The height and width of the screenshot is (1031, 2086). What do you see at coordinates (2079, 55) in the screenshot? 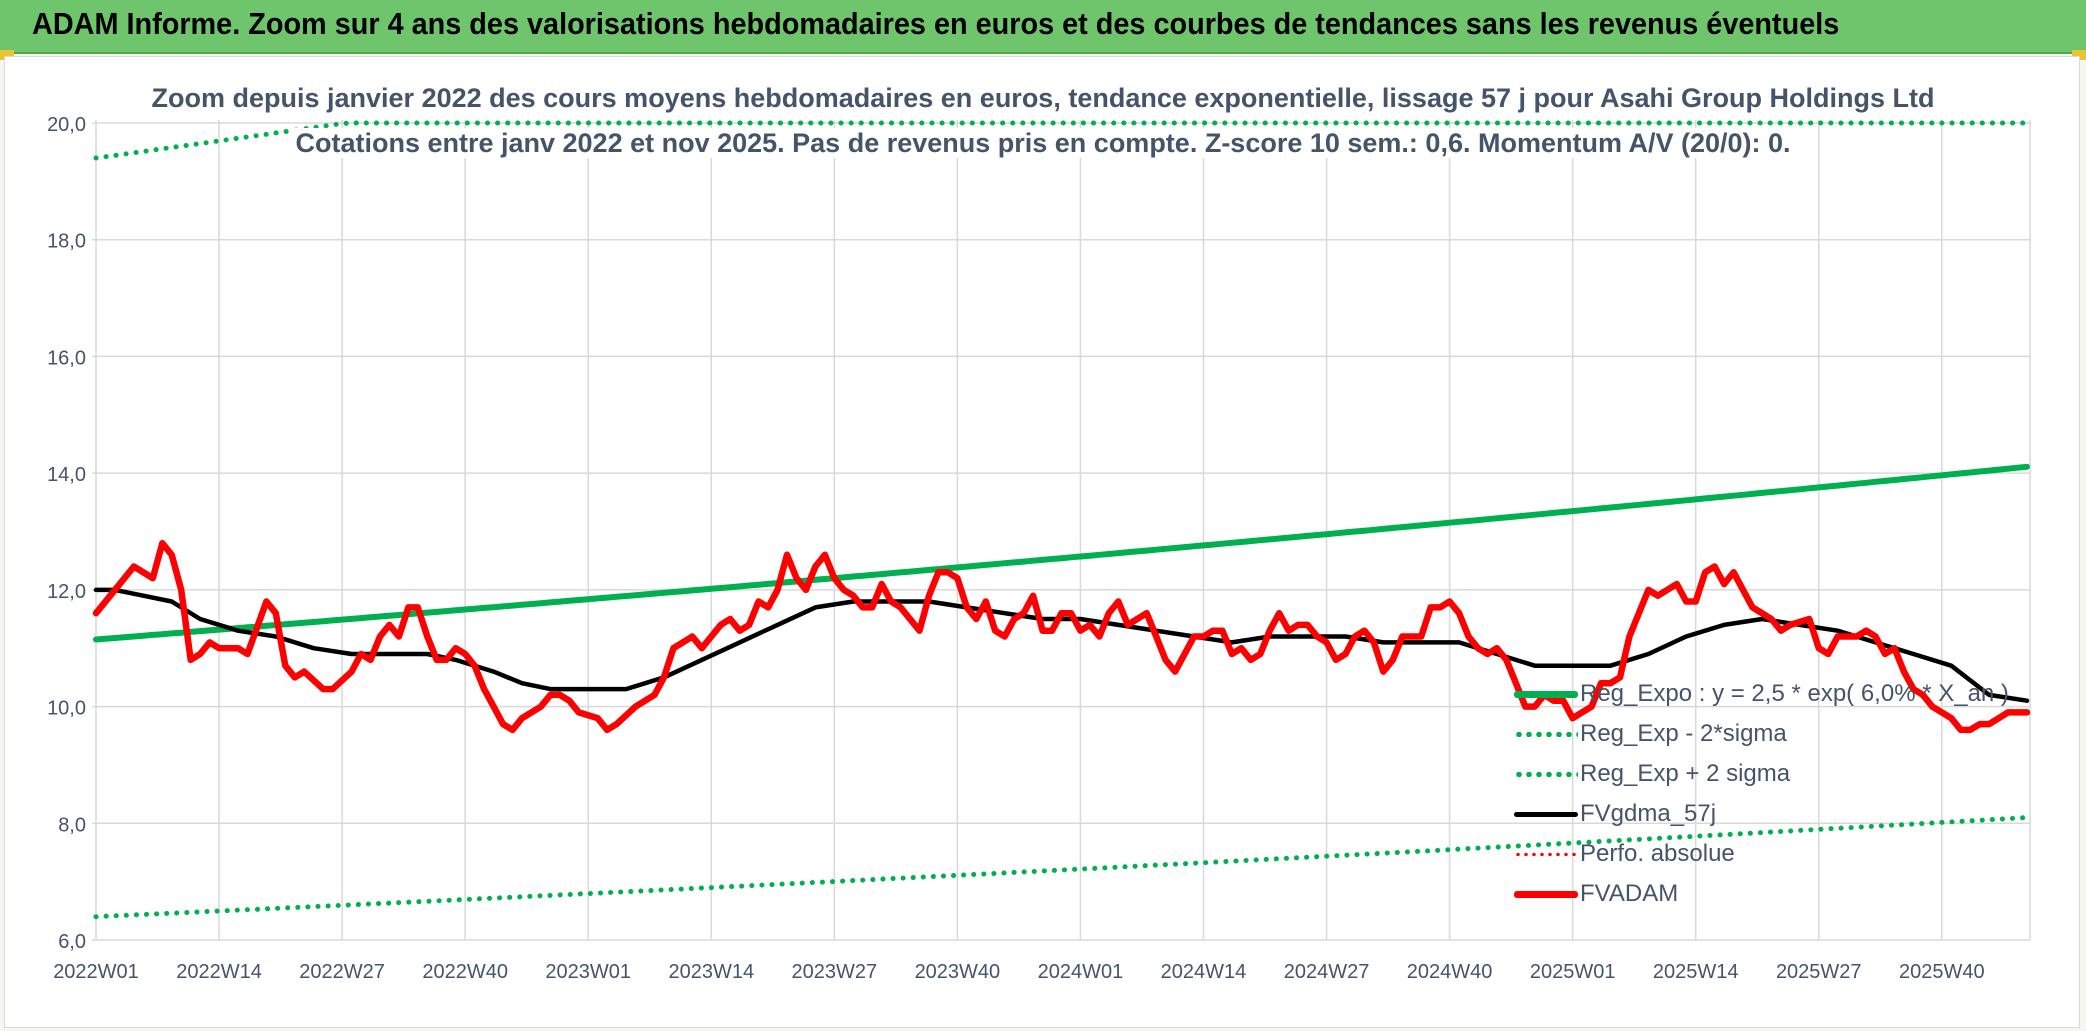
I see `banner-accent-right` at bounding box center [2079, 55].